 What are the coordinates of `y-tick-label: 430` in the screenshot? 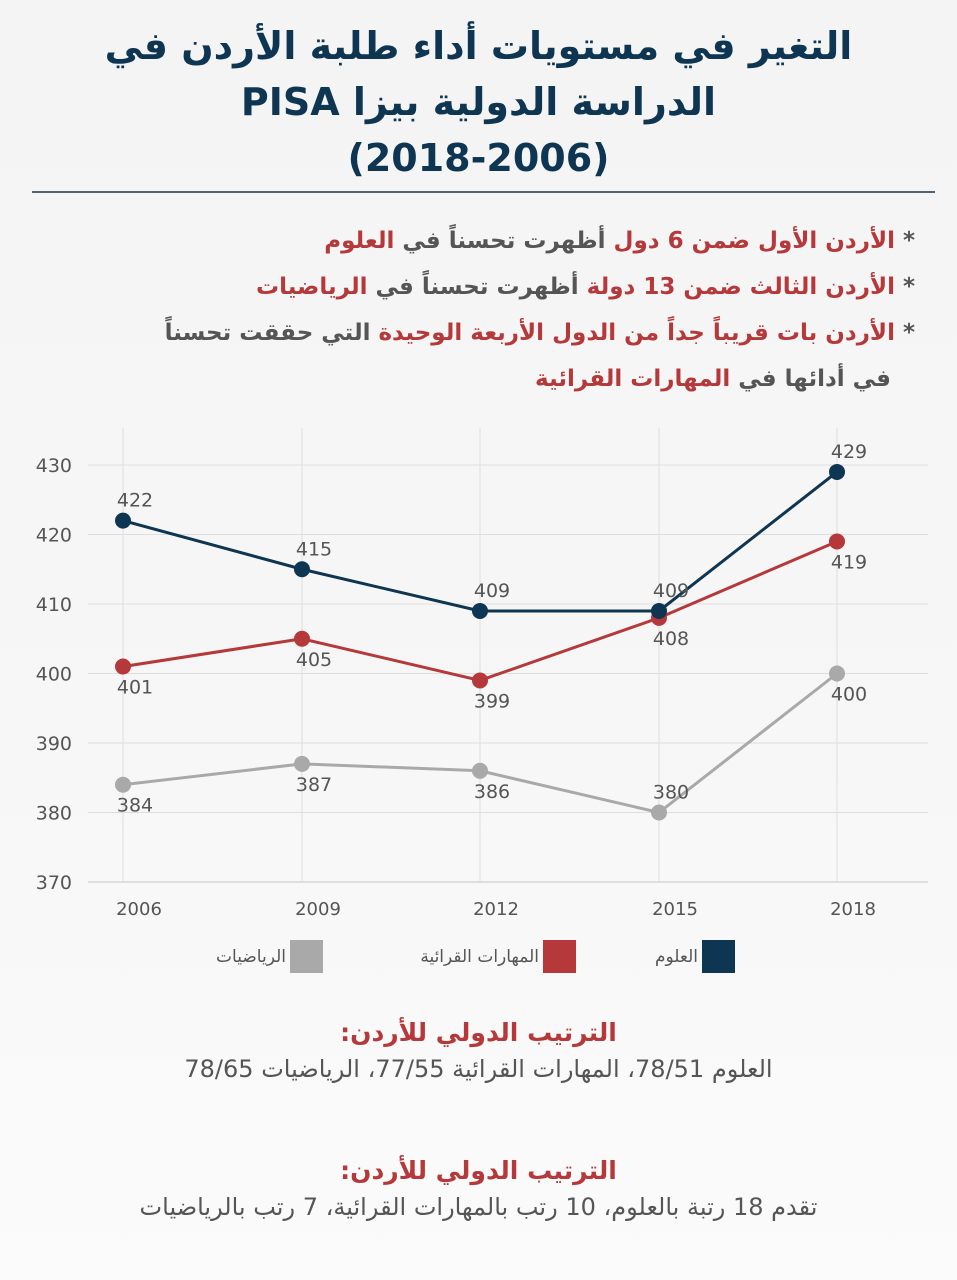 It's located at (54, 466).